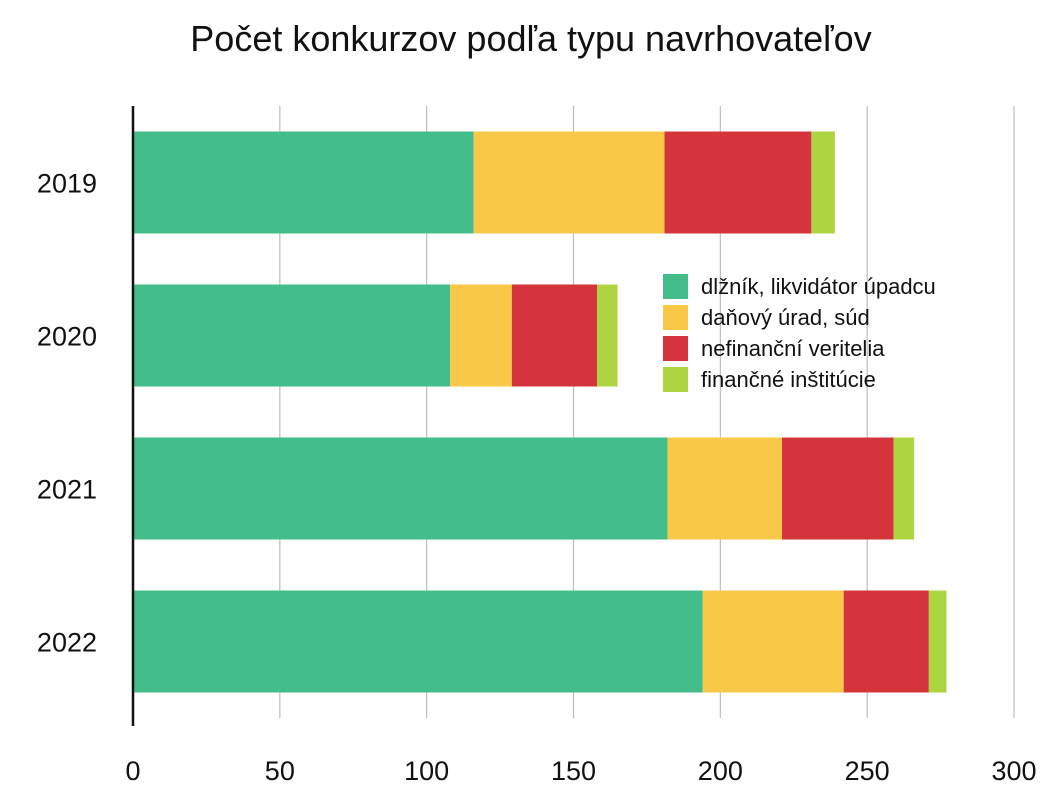 The height and width of the screenshot is (788, 1062). I want to click on legend-label: dlžník, likvidátor úpadcu, so click(818, 286).